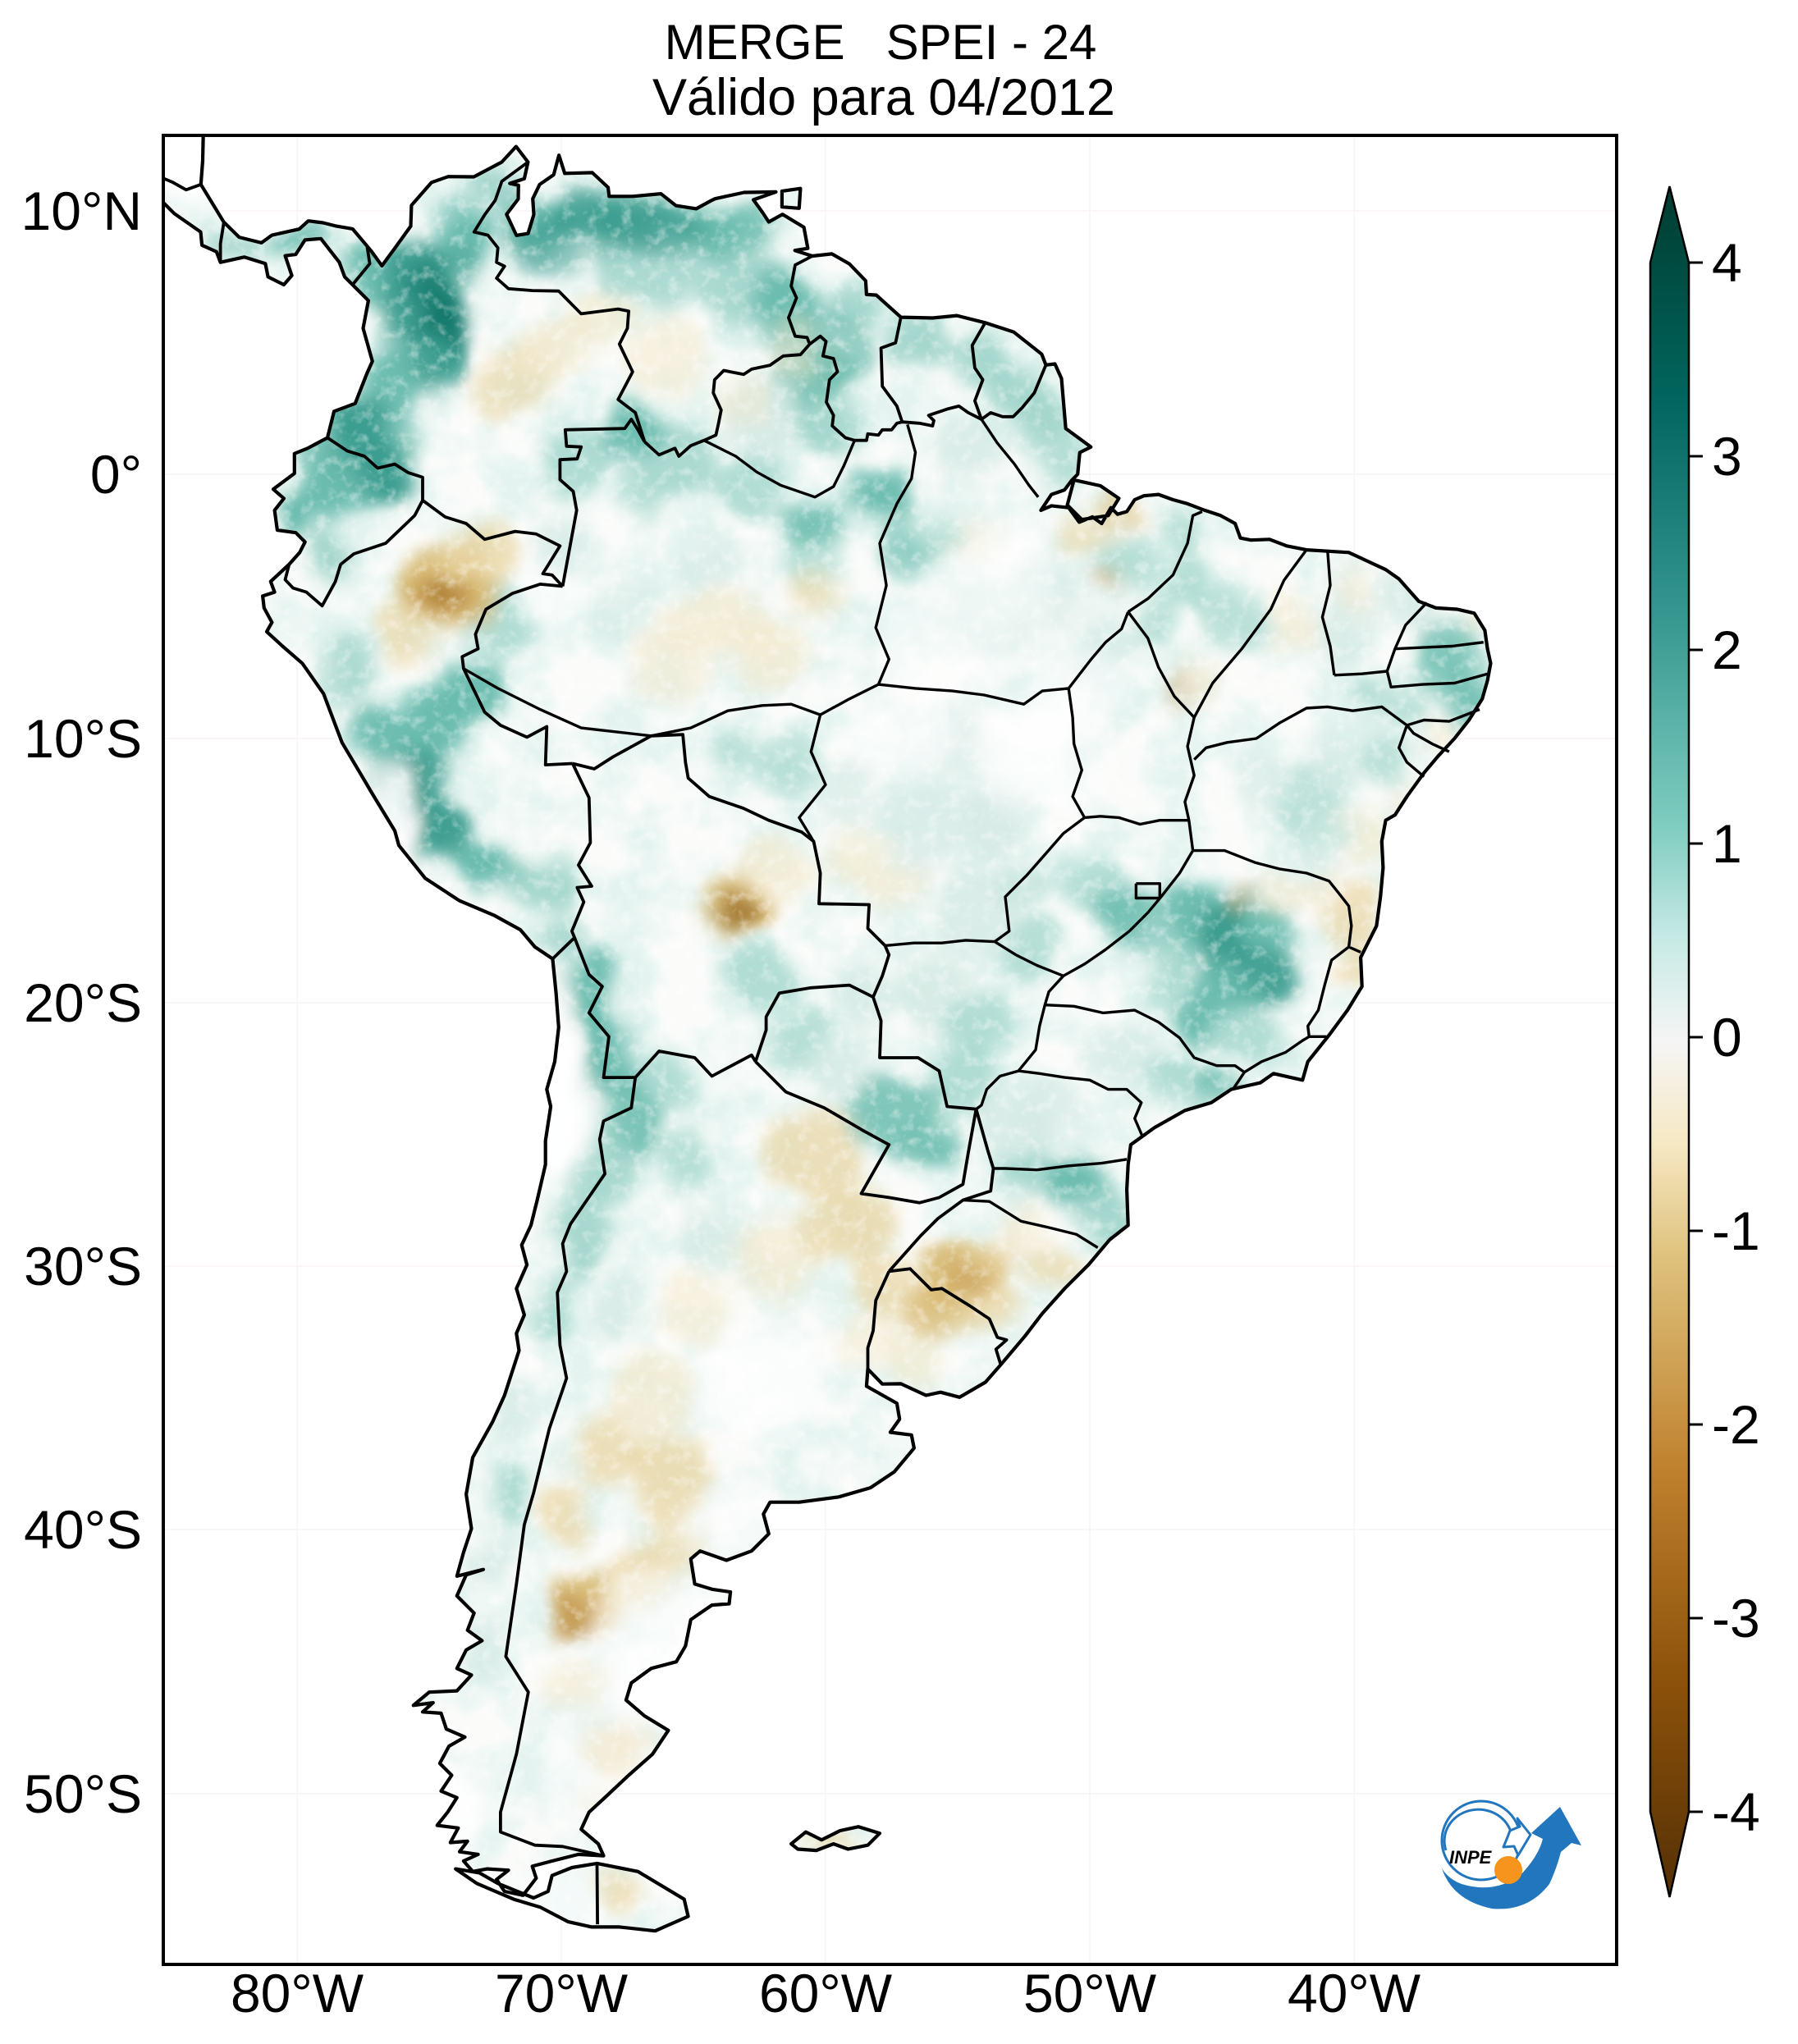 This screenshot has width=1798, height=2044. What do you see at coordinates (83, 1793) in the screenshot?
I see `svg-text: 50°S` at bounding box center [83, 1793].